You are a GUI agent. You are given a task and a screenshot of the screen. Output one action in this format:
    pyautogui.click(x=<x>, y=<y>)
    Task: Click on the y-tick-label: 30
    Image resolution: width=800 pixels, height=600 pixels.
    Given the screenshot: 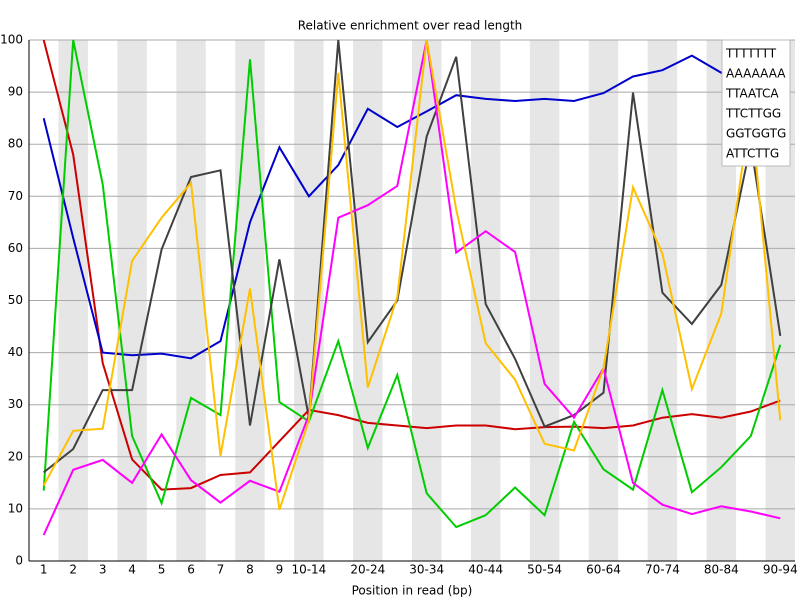 What is the action you would take?
    pyautogui.click(x=15, y=404)
    